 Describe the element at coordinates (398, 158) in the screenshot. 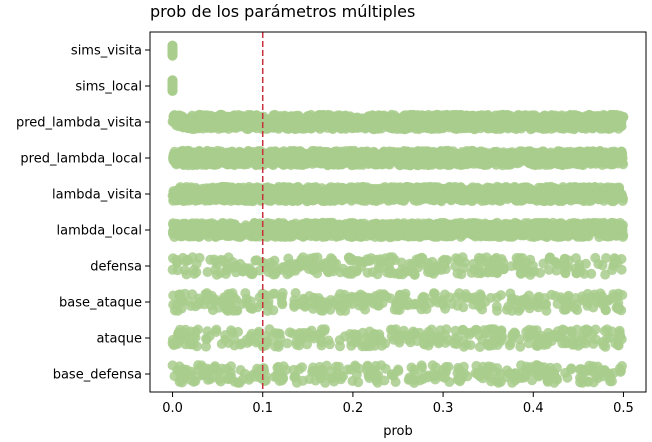

I see `series-pred_lambda_local` at that location.